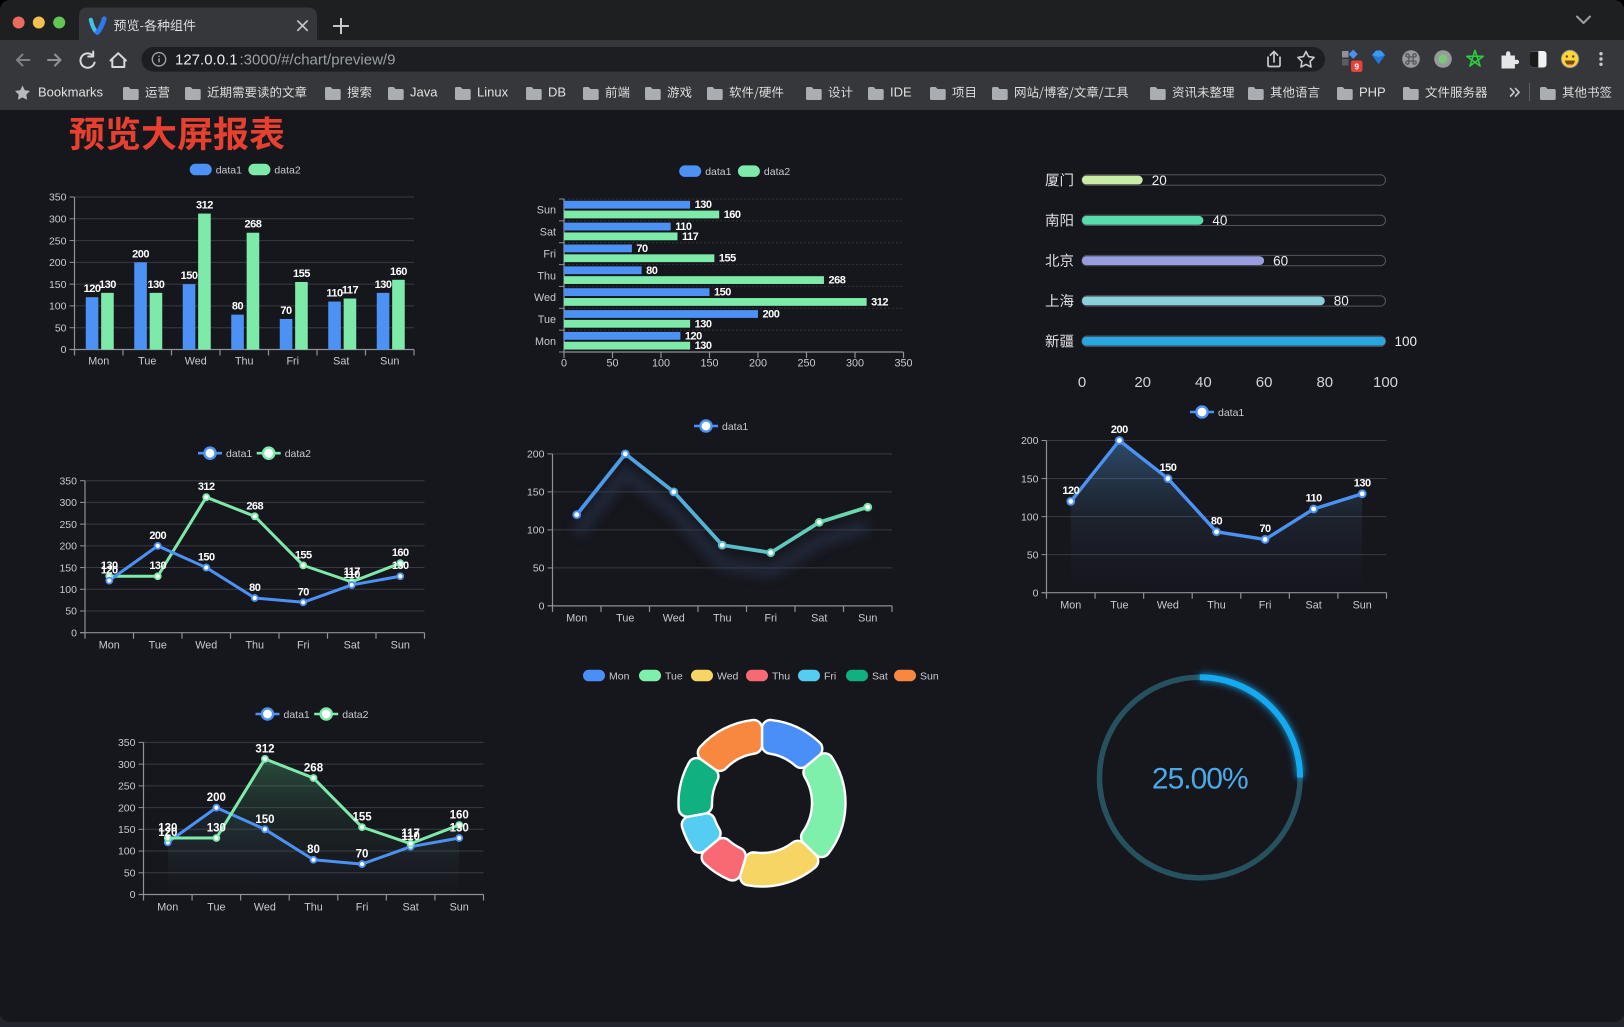  Describe the element at coordinates (1356, 66) in the screenshot. I see `svg-text: 9` at that location.